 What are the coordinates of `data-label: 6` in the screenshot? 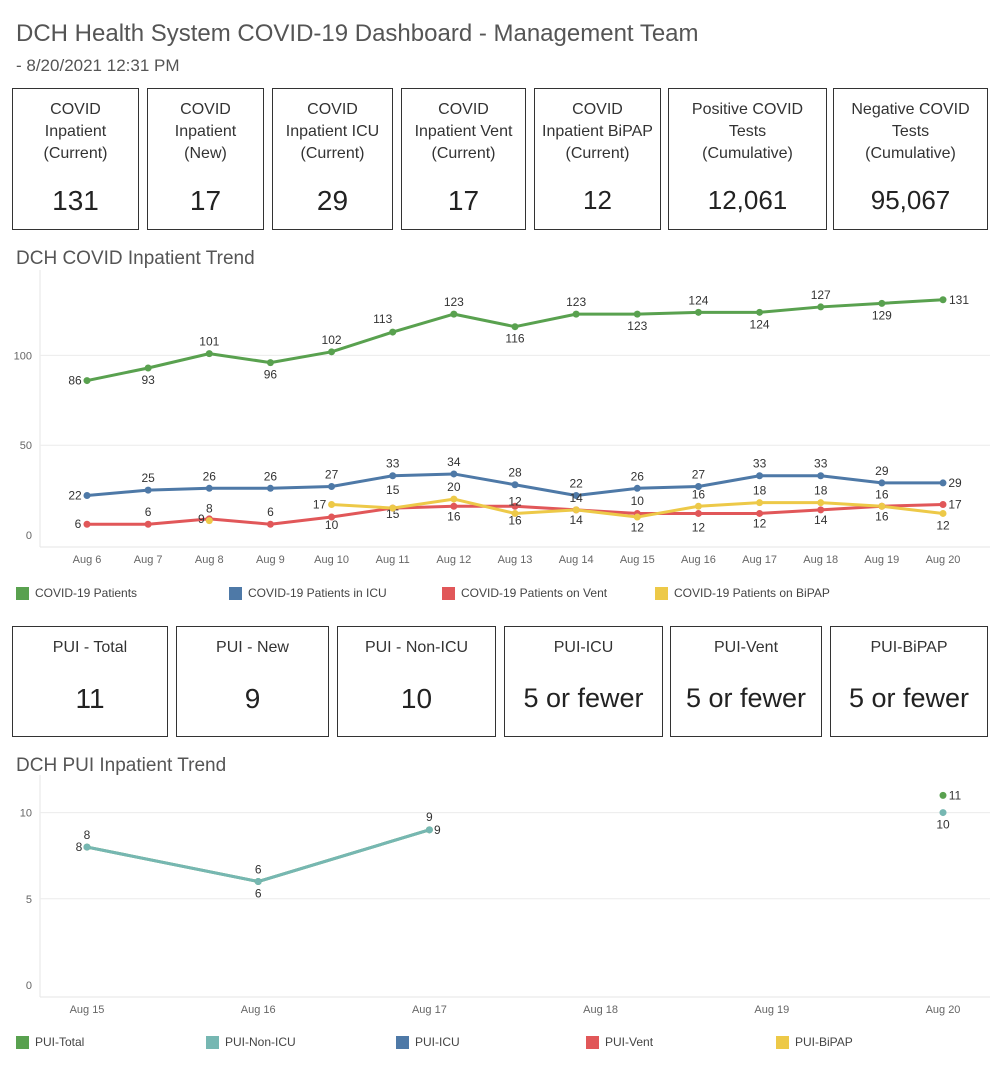 It's located at (148, 512).